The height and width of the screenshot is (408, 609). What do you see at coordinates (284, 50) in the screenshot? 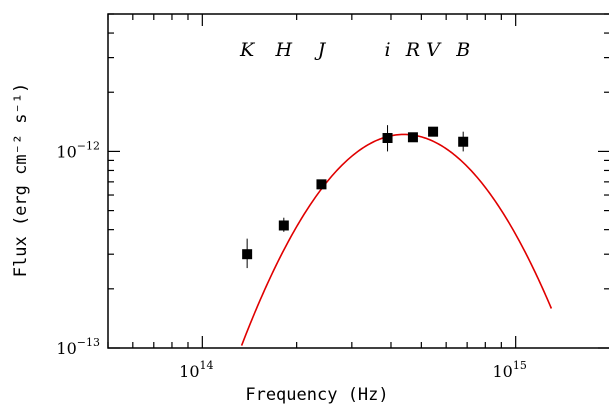
I see `band-label-H: H` at bounding box center [284, 50].